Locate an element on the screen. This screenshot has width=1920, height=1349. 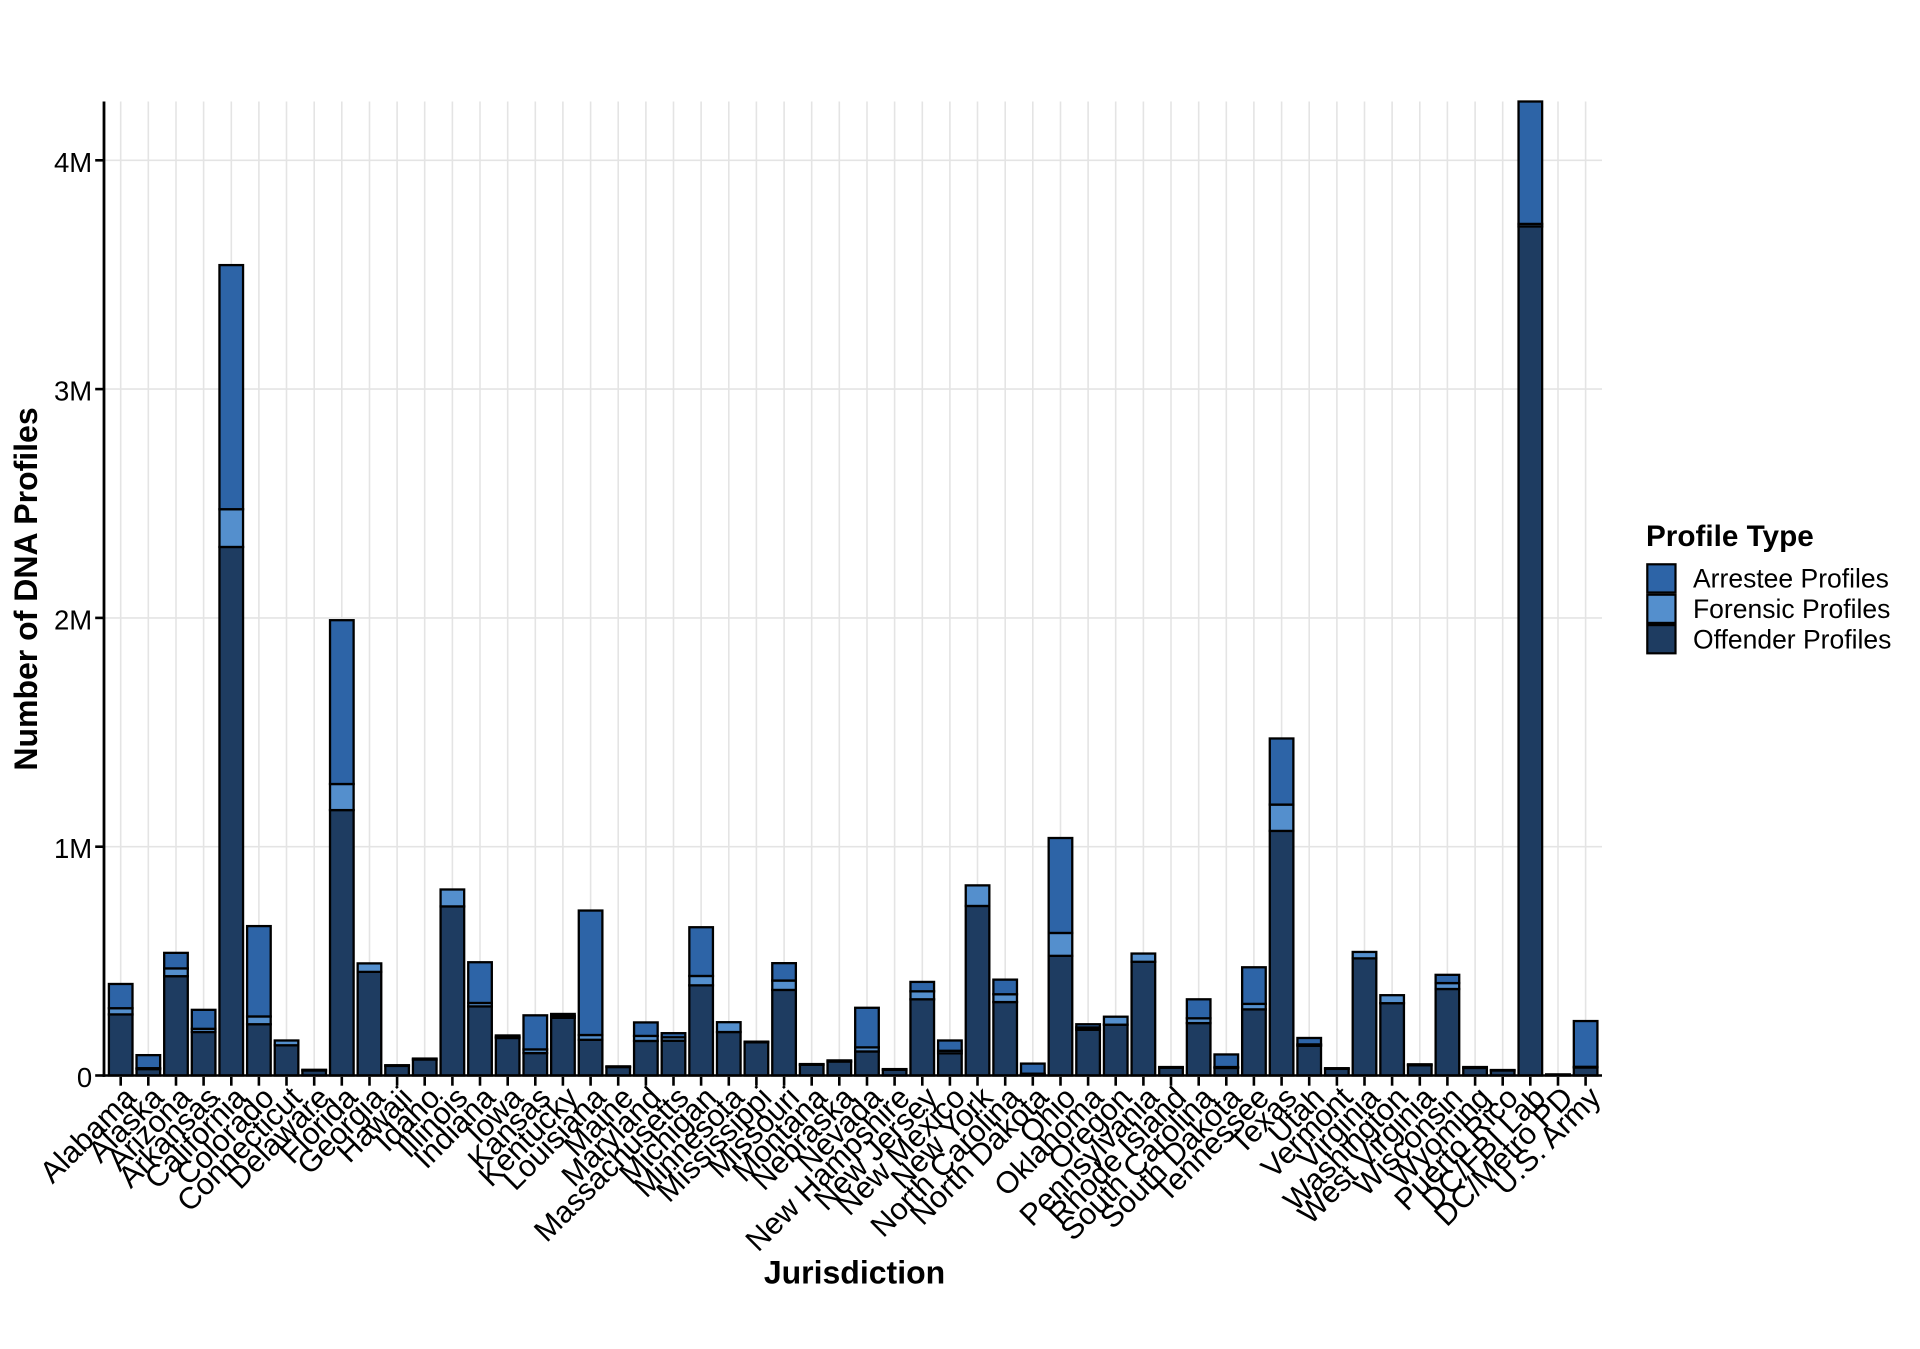
svg-text: 2M is located at coordinates (73, 619).